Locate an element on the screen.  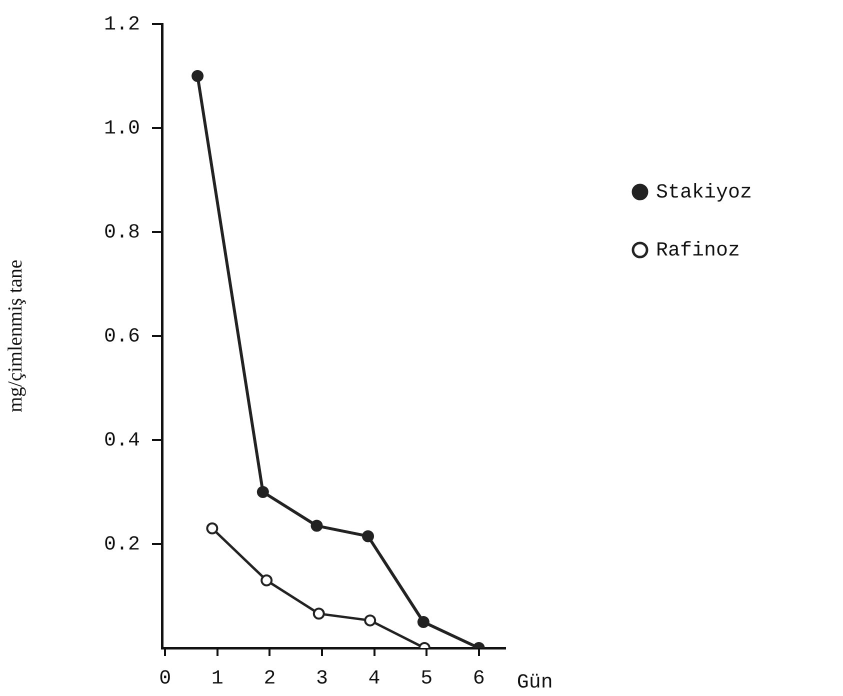
y-tick-label: 1.0 is located at coordinates (122, 128).